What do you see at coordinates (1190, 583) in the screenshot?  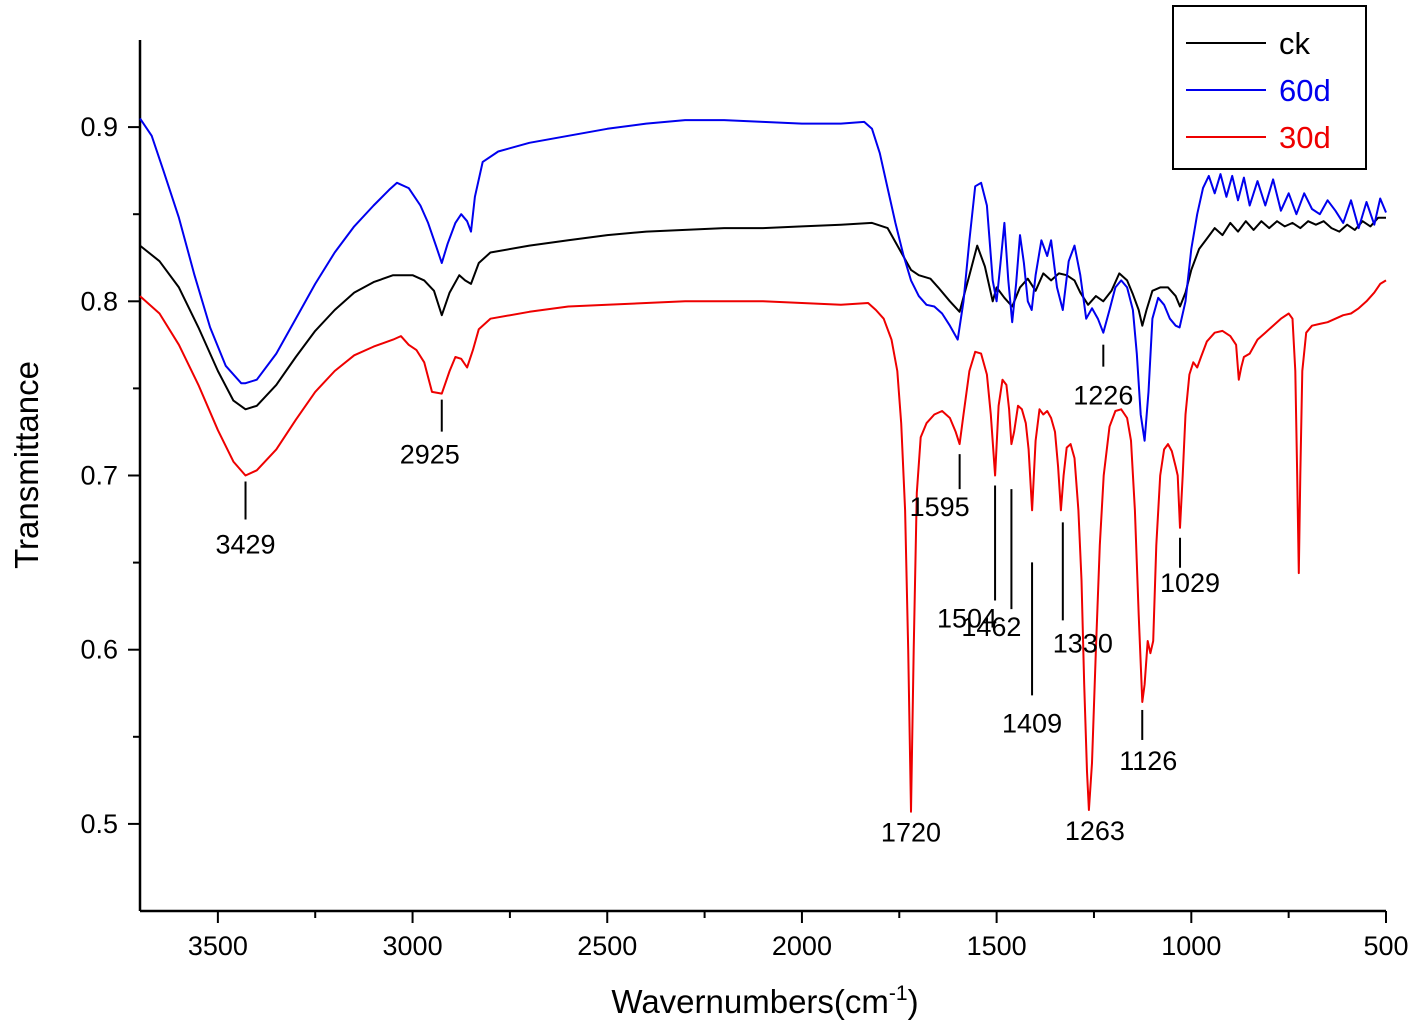 I see `peak-label-1029: 1029` at bounding box center [1190, 583].